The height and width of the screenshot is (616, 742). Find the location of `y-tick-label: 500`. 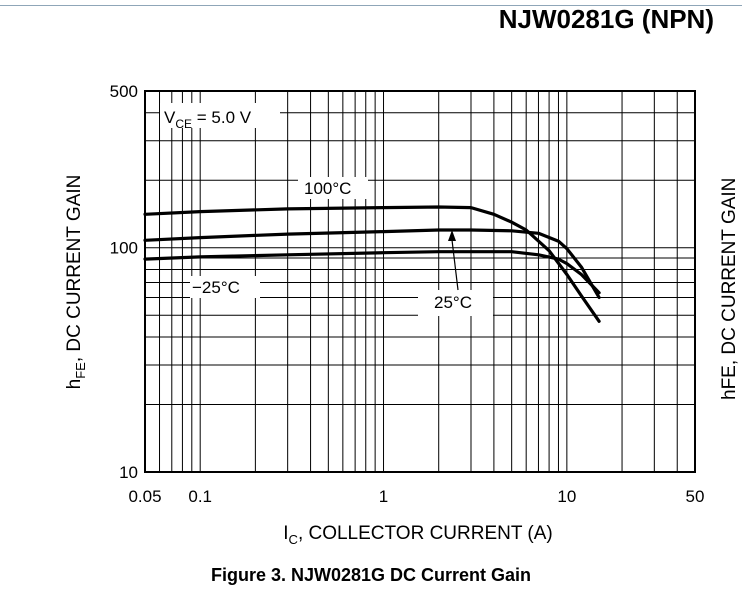

y-tick-label: 500 is located at coordinates (124, 91).